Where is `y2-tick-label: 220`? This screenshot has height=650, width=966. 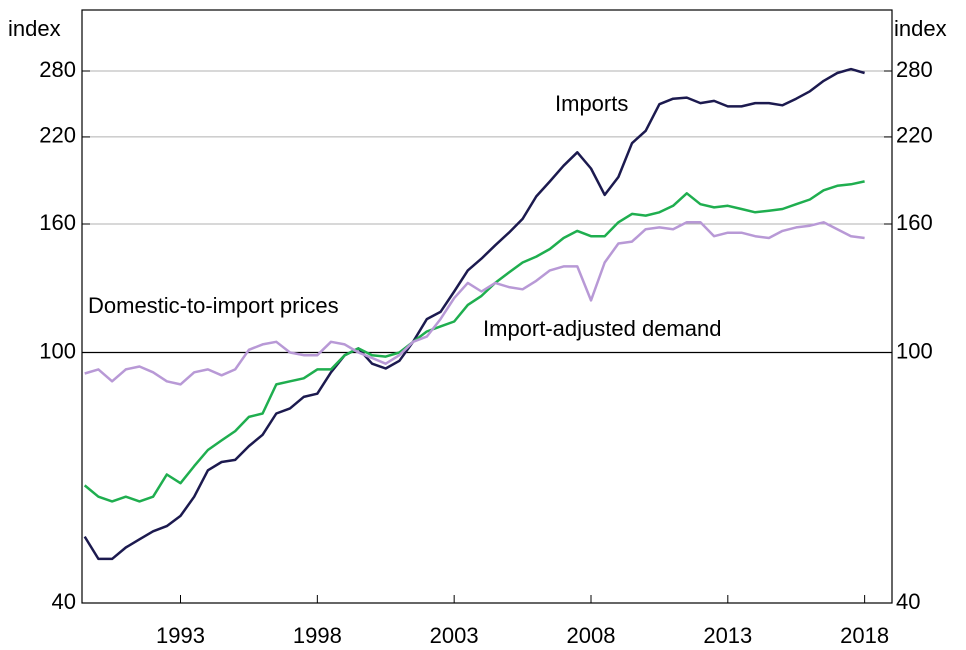 y2-tick-label: 220 is located at coordinates (914, 135).